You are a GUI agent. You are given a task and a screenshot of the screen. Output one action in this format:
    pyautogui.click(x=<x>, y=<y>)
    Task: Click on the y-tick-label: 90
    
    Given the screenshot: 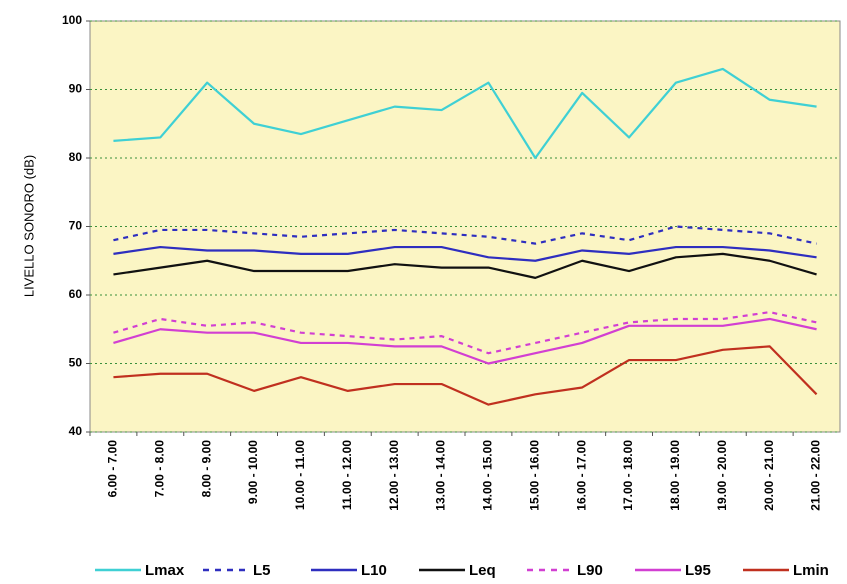 What is the action you would take?
    pyautogui.click(x=76, y=89)
    